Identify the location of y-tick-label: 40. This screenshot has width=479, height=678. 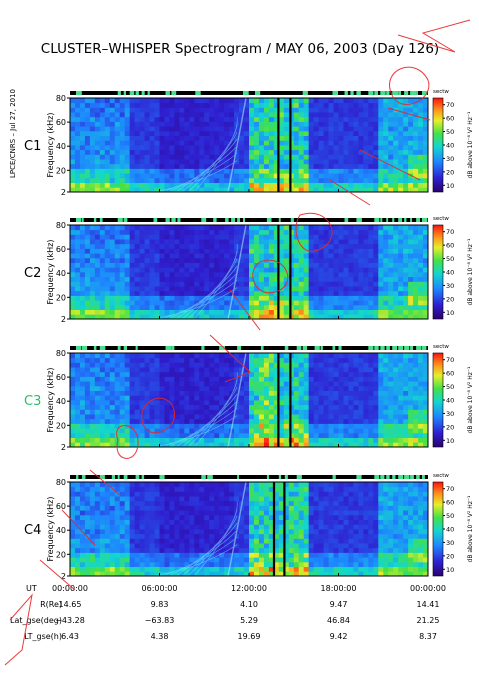
(61, 273).